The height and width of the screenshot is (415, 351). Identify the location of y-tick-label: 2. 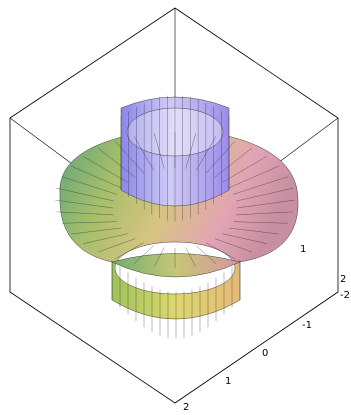
(343, 279).